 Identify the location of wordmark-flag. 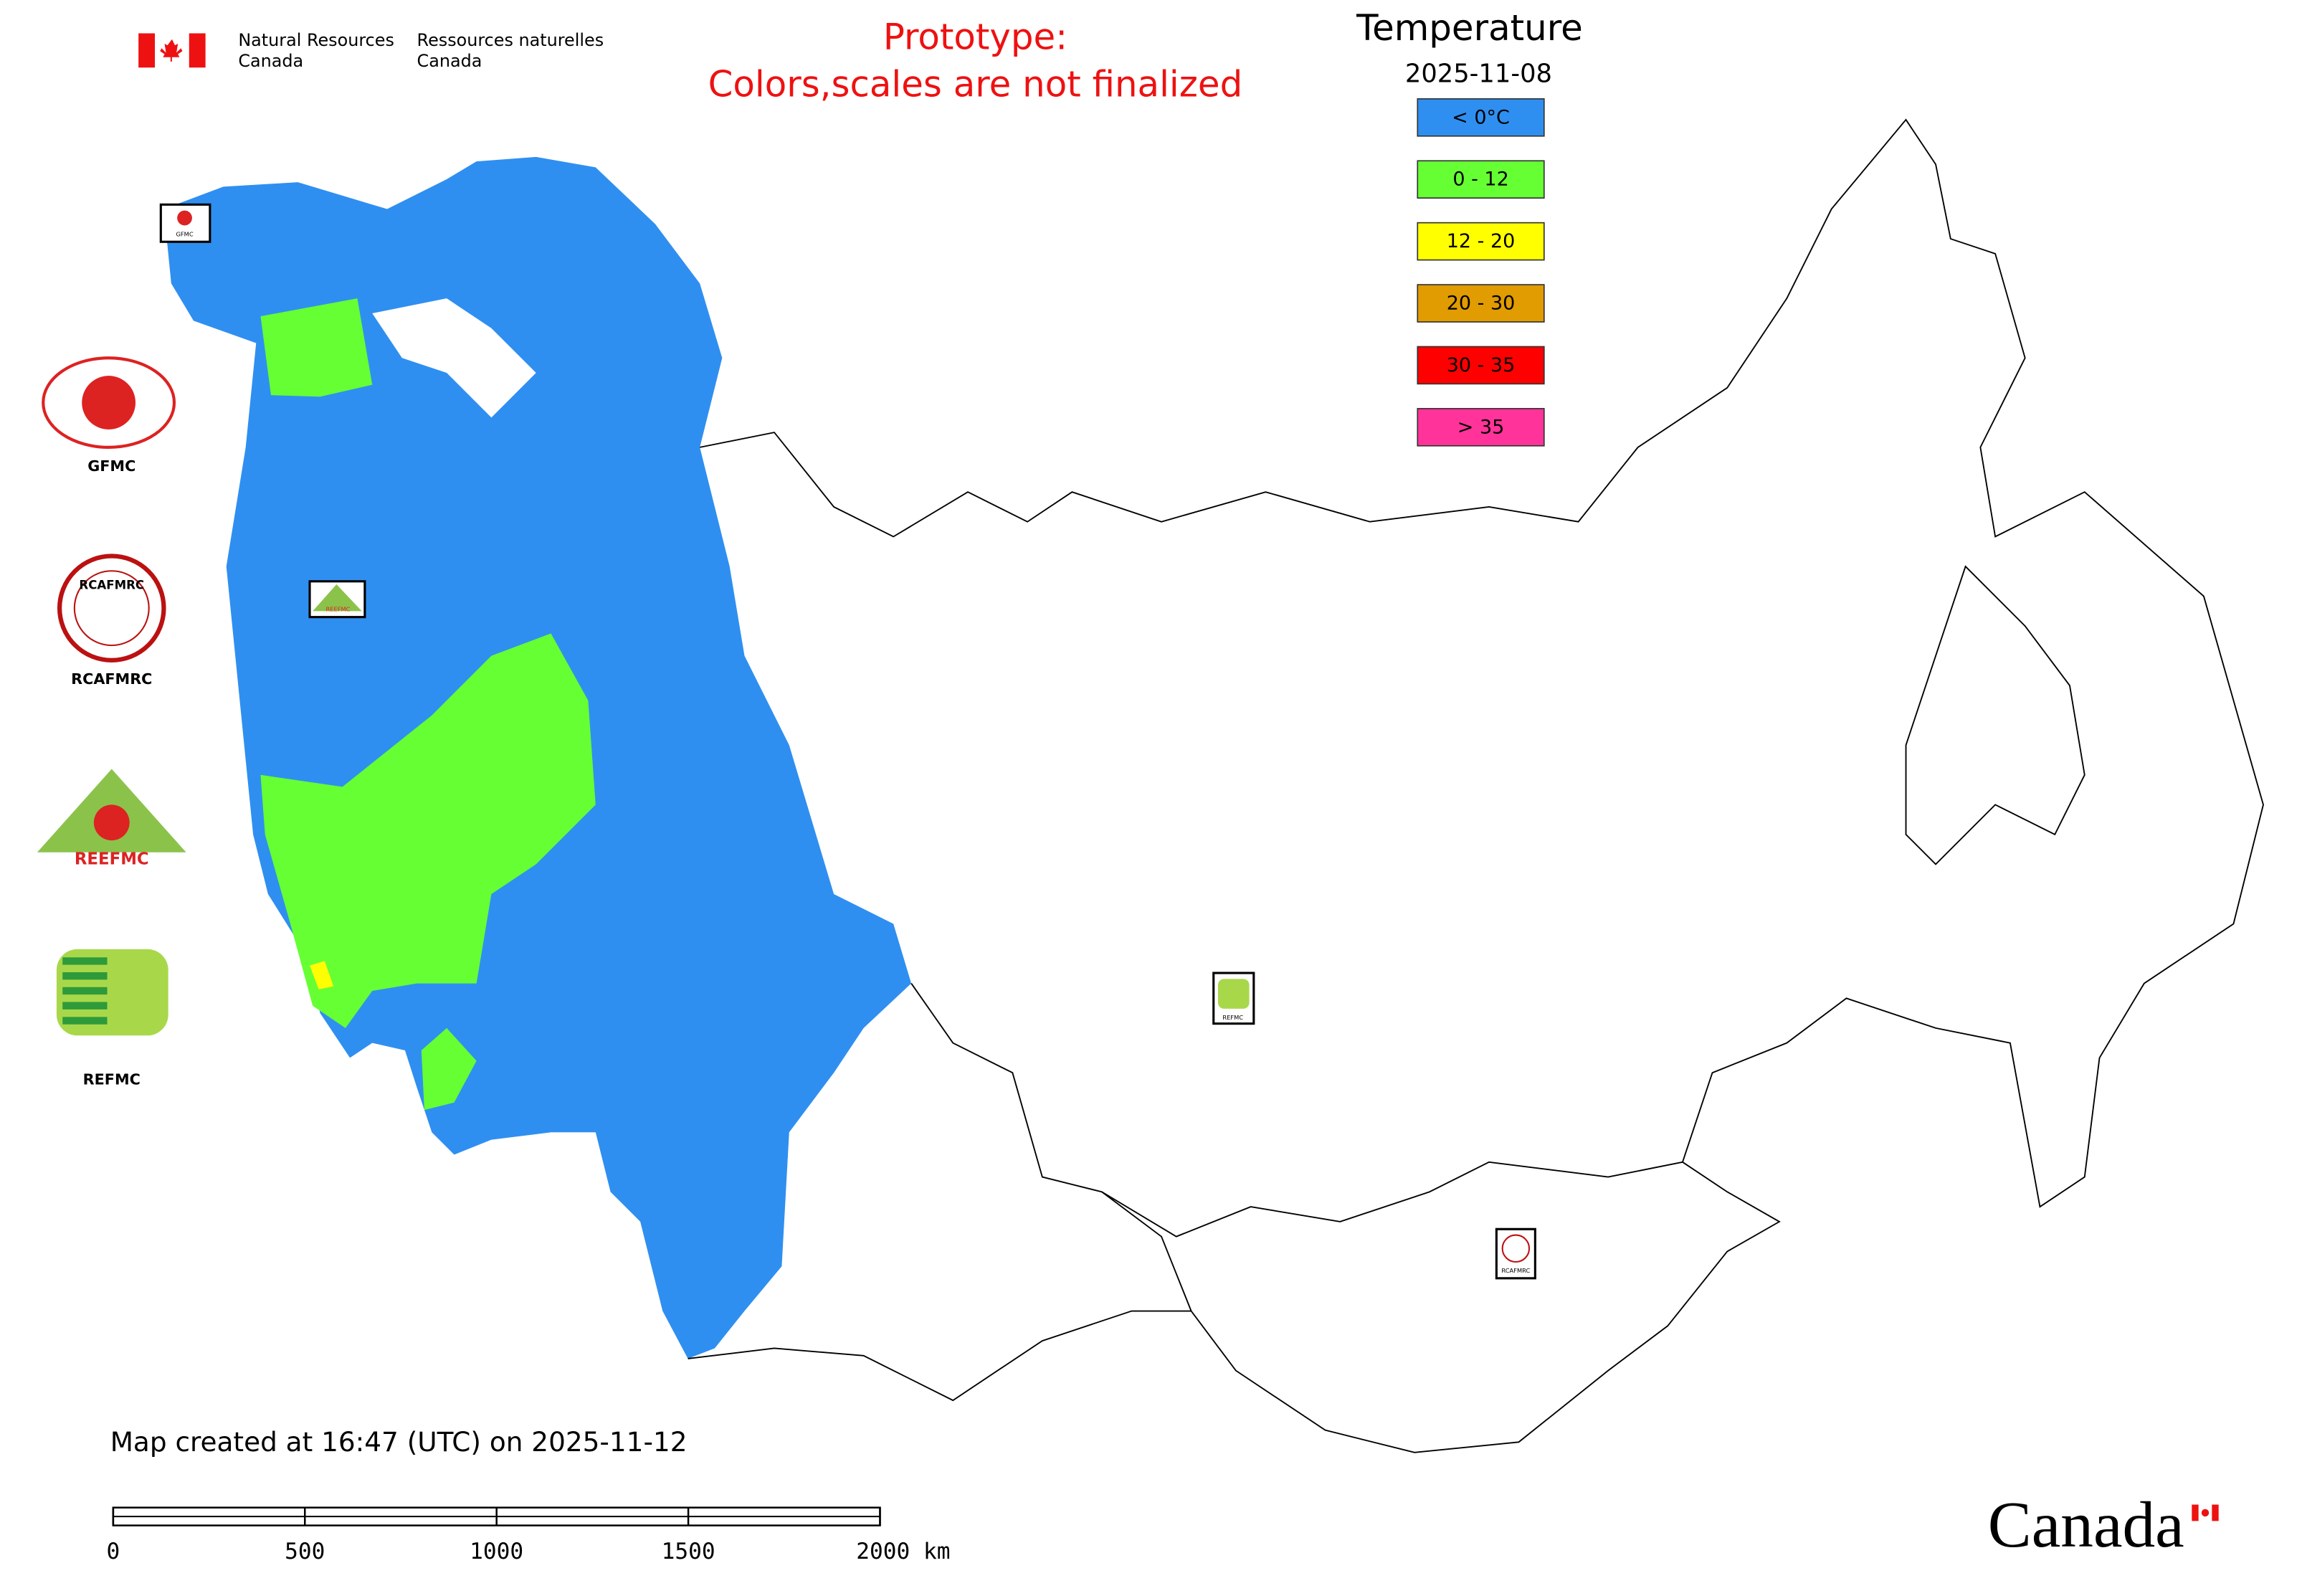
(2205, 1512).